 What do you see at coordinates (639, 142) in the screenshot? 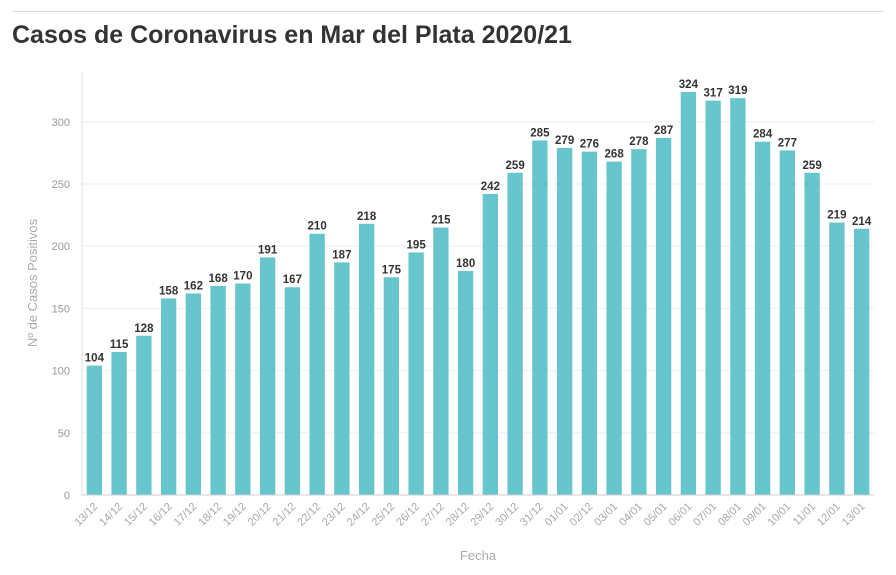
I see `bar-value-label: 278` at bounding box center [639, 142].